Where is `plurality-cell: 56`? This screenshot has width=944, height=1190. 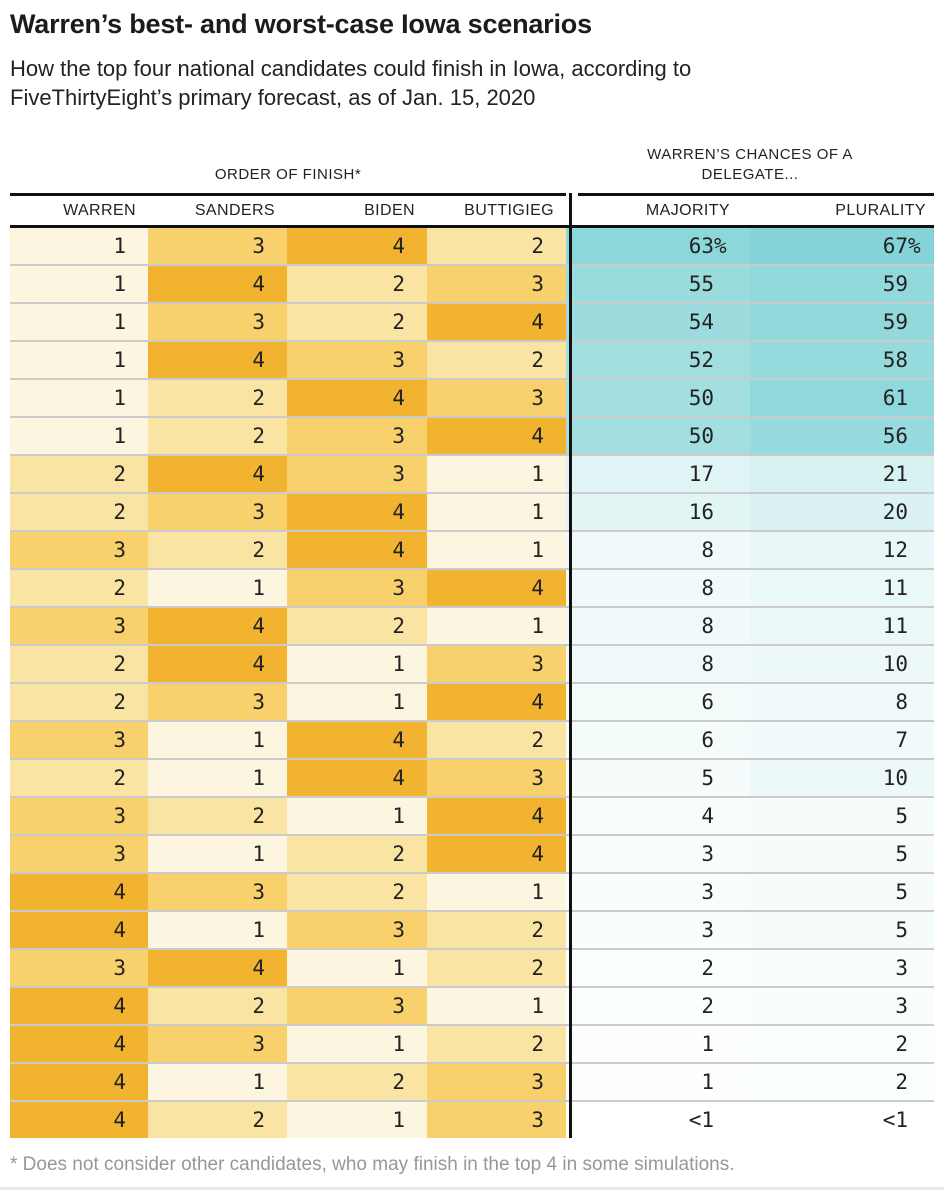
plurality-cell: 56 is located at coordinates (842, 436).